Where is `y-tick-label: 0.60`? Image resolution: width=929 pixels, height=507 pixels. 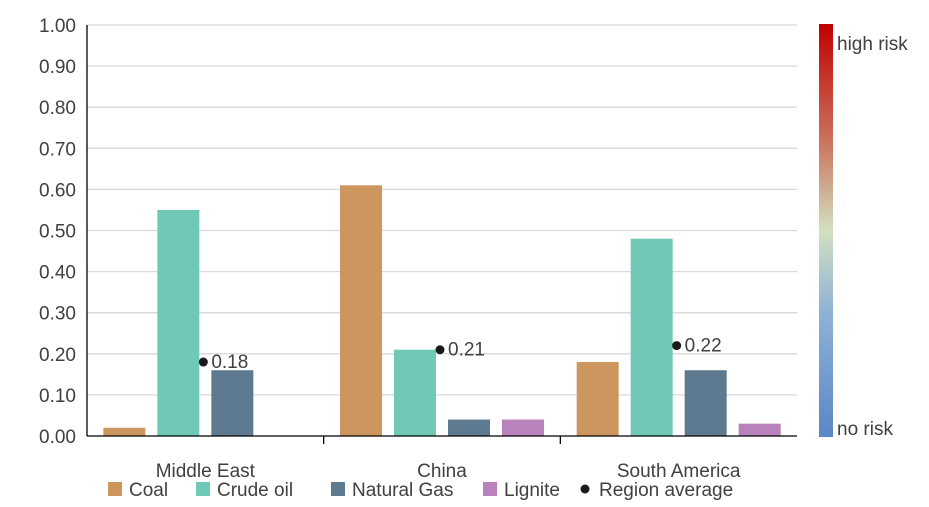 y-tick-label: 0.60 is located at coordinates (57, 190).